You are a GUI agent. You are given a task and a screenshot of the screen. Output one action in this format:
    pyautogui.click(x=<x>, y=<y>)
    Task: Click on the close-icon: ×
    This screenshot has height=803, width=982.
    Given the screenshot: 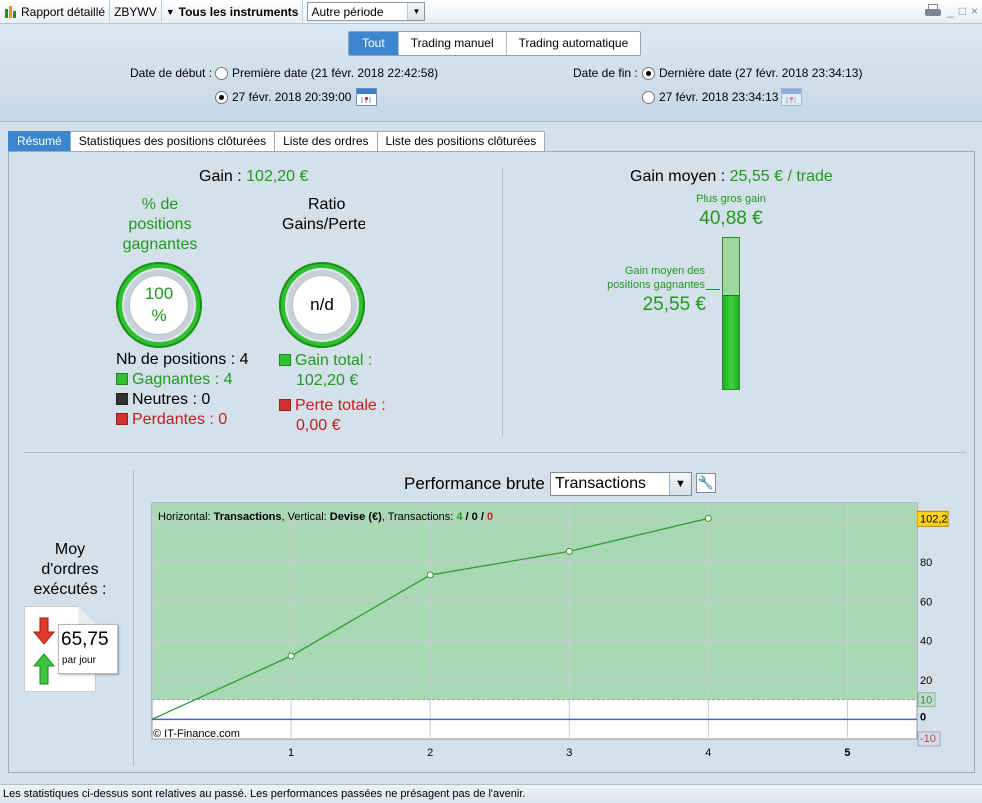 What is the action you would take?
    pyautogui.click(x=974, y=11)
    